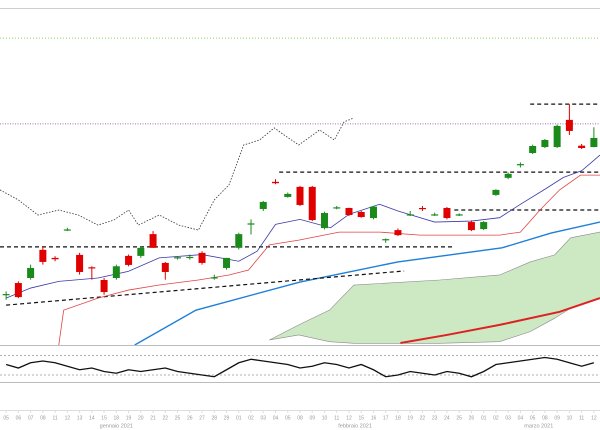 The height and width of the screenshot is (430, 600). I want to click on x-tick-label: 22, so click(166, 418).